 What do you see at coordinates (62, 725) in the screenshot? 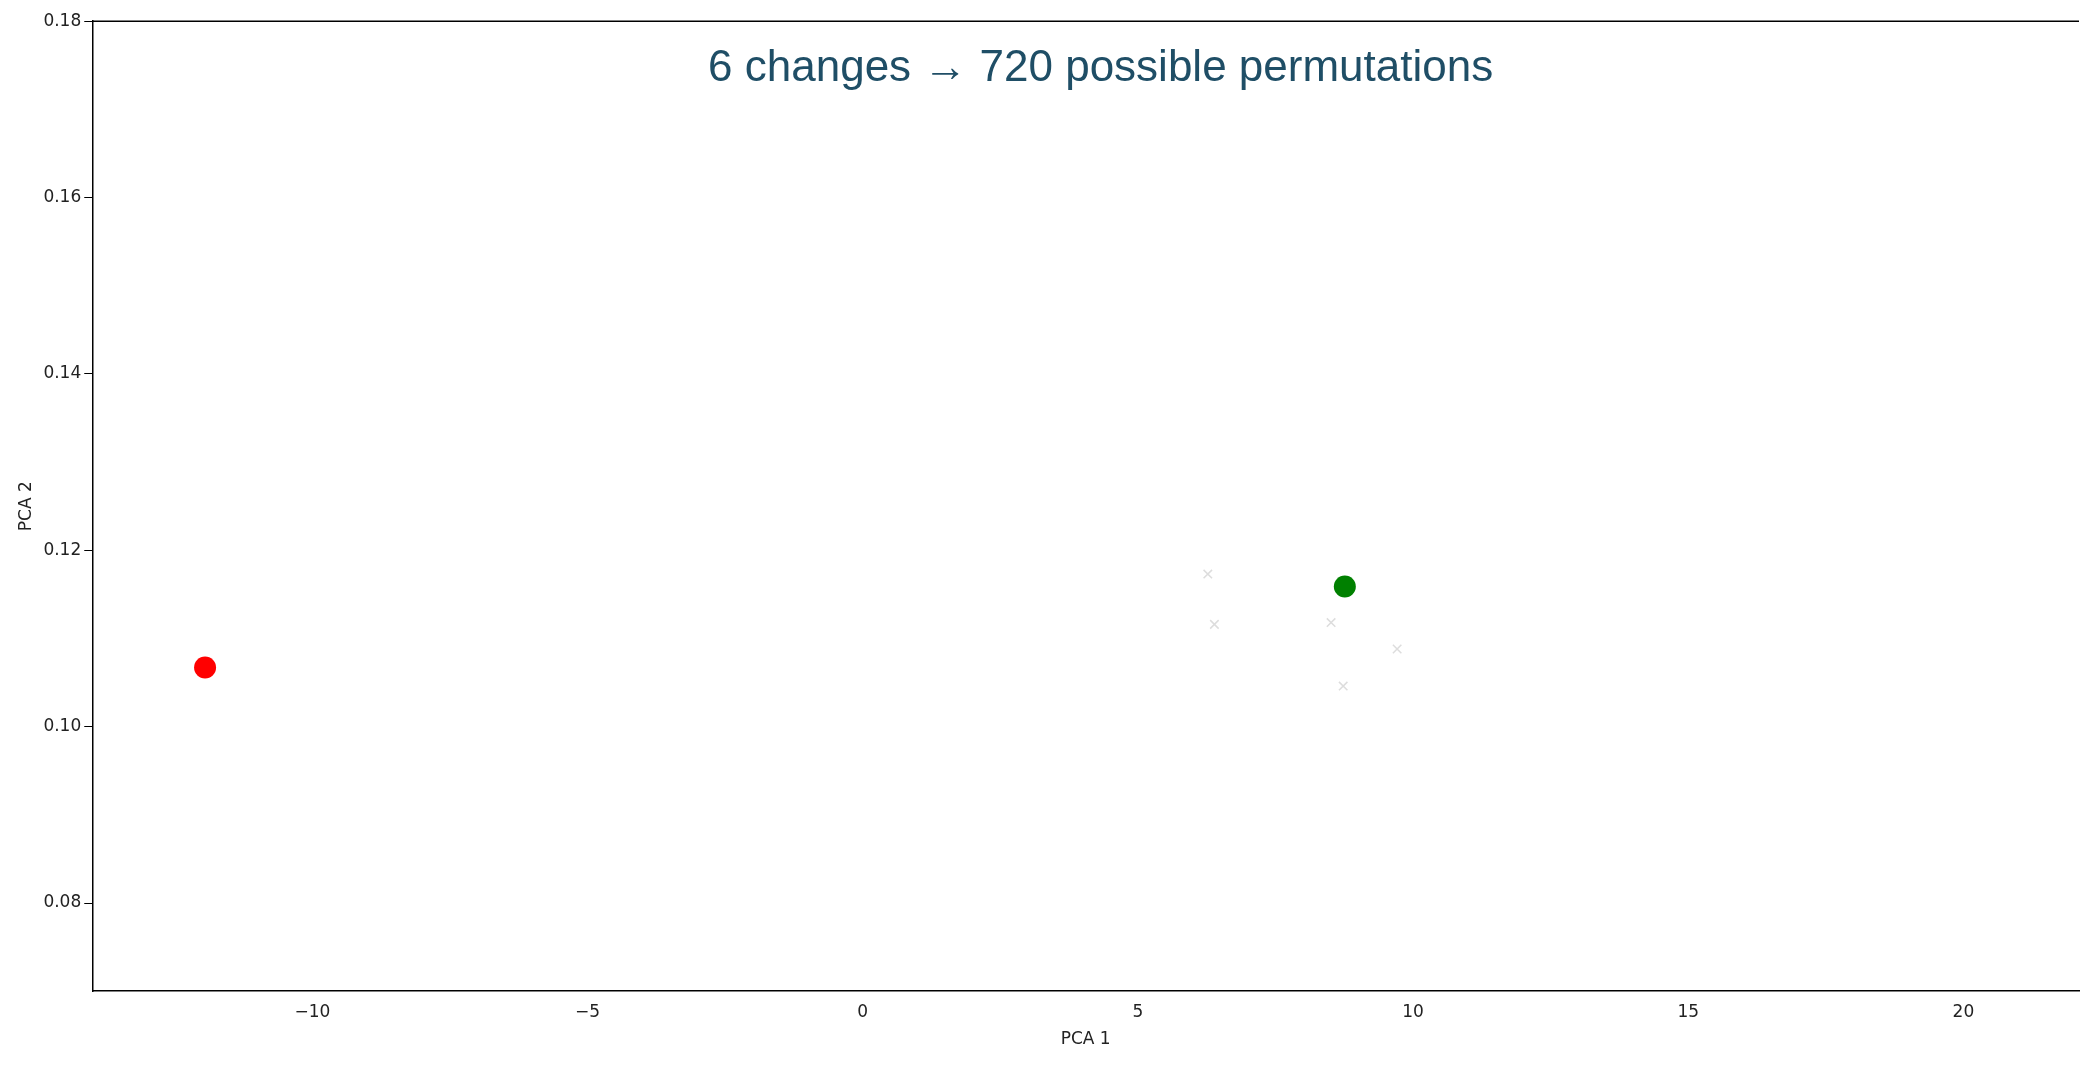
I see `y-tick-label: 0.10` at bounding box center [62, 725].